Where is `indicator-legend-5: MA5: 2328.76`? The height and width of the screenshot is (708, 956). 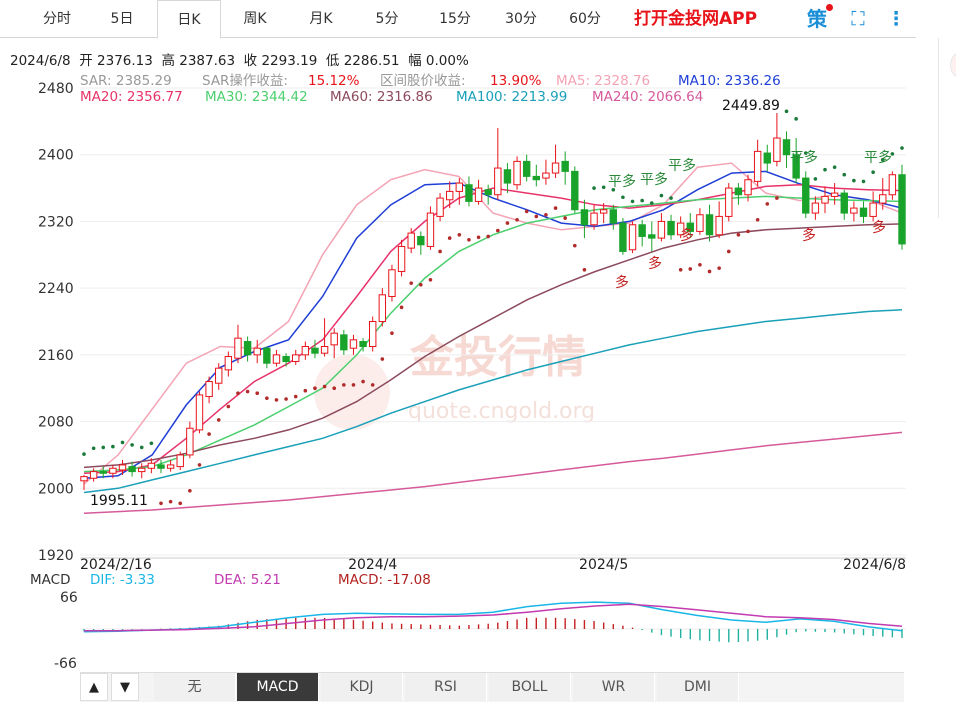
indicator-legend-5: MA5: 2328.76 is located at coordinates (603, 81).